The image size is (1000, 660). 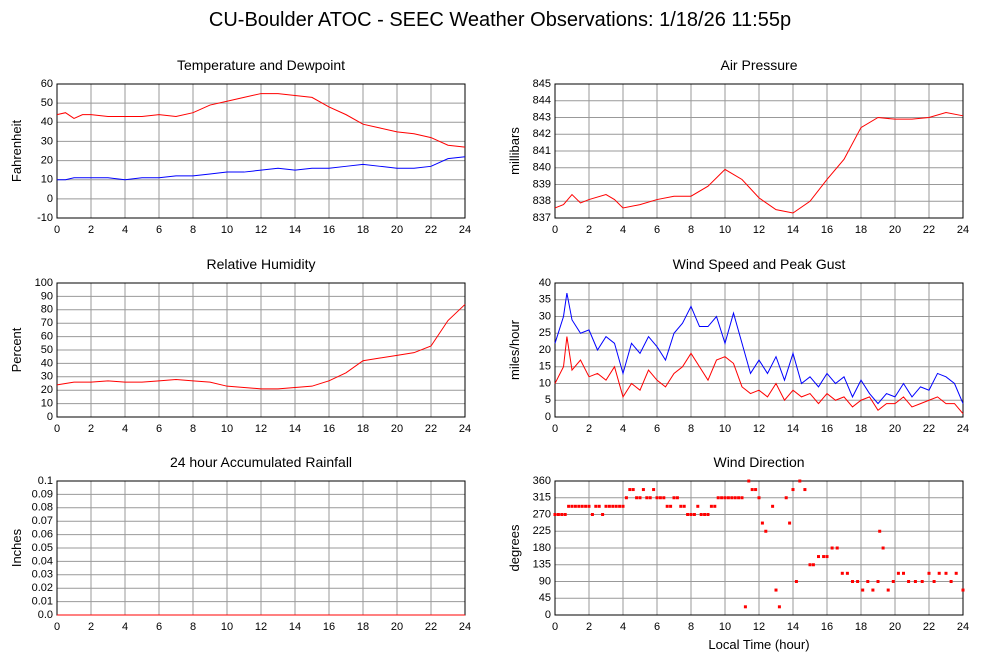 What do you see at coordinates (50, 417) in the screenshot?
I see `y-tick-label: 0` at bounding box center [50, 417].